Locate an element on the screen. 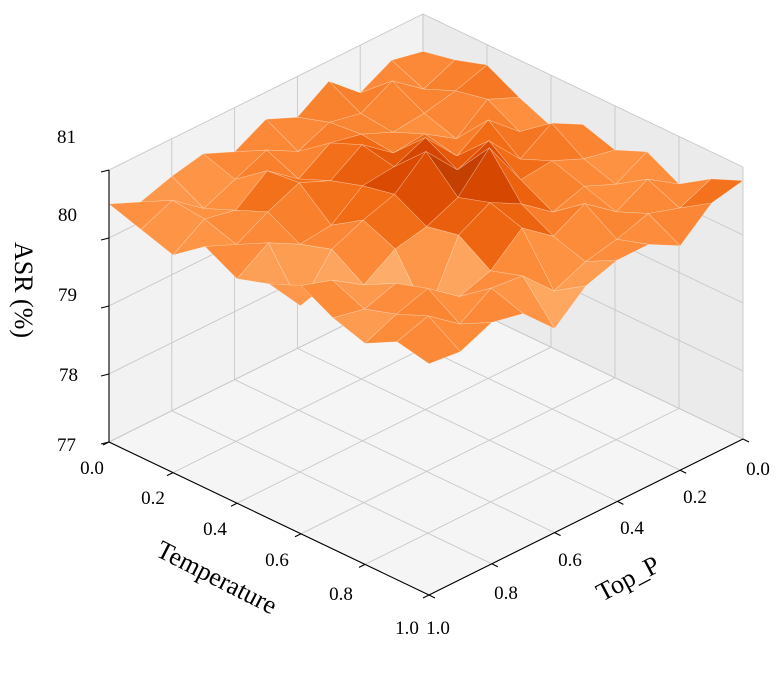  top-p-tick-label: 0.8 is located at coordinates (506, 593).